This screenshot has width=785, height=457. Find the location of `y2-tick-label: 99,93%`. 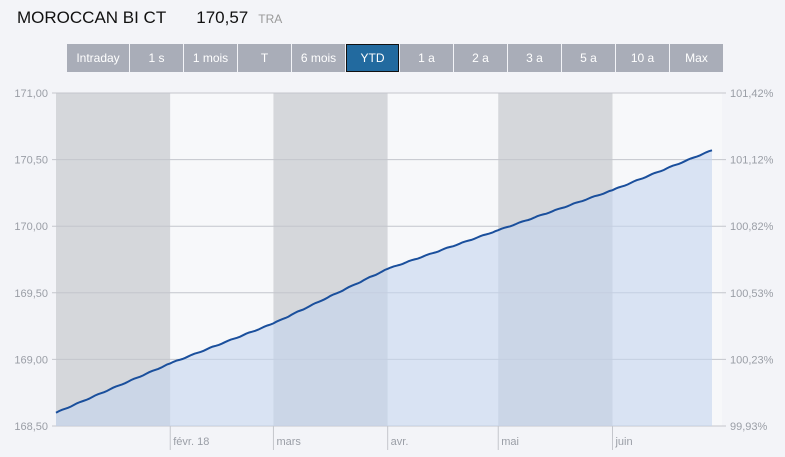

y2-tick-label: 99,93% is located at coordinates (749, 427).